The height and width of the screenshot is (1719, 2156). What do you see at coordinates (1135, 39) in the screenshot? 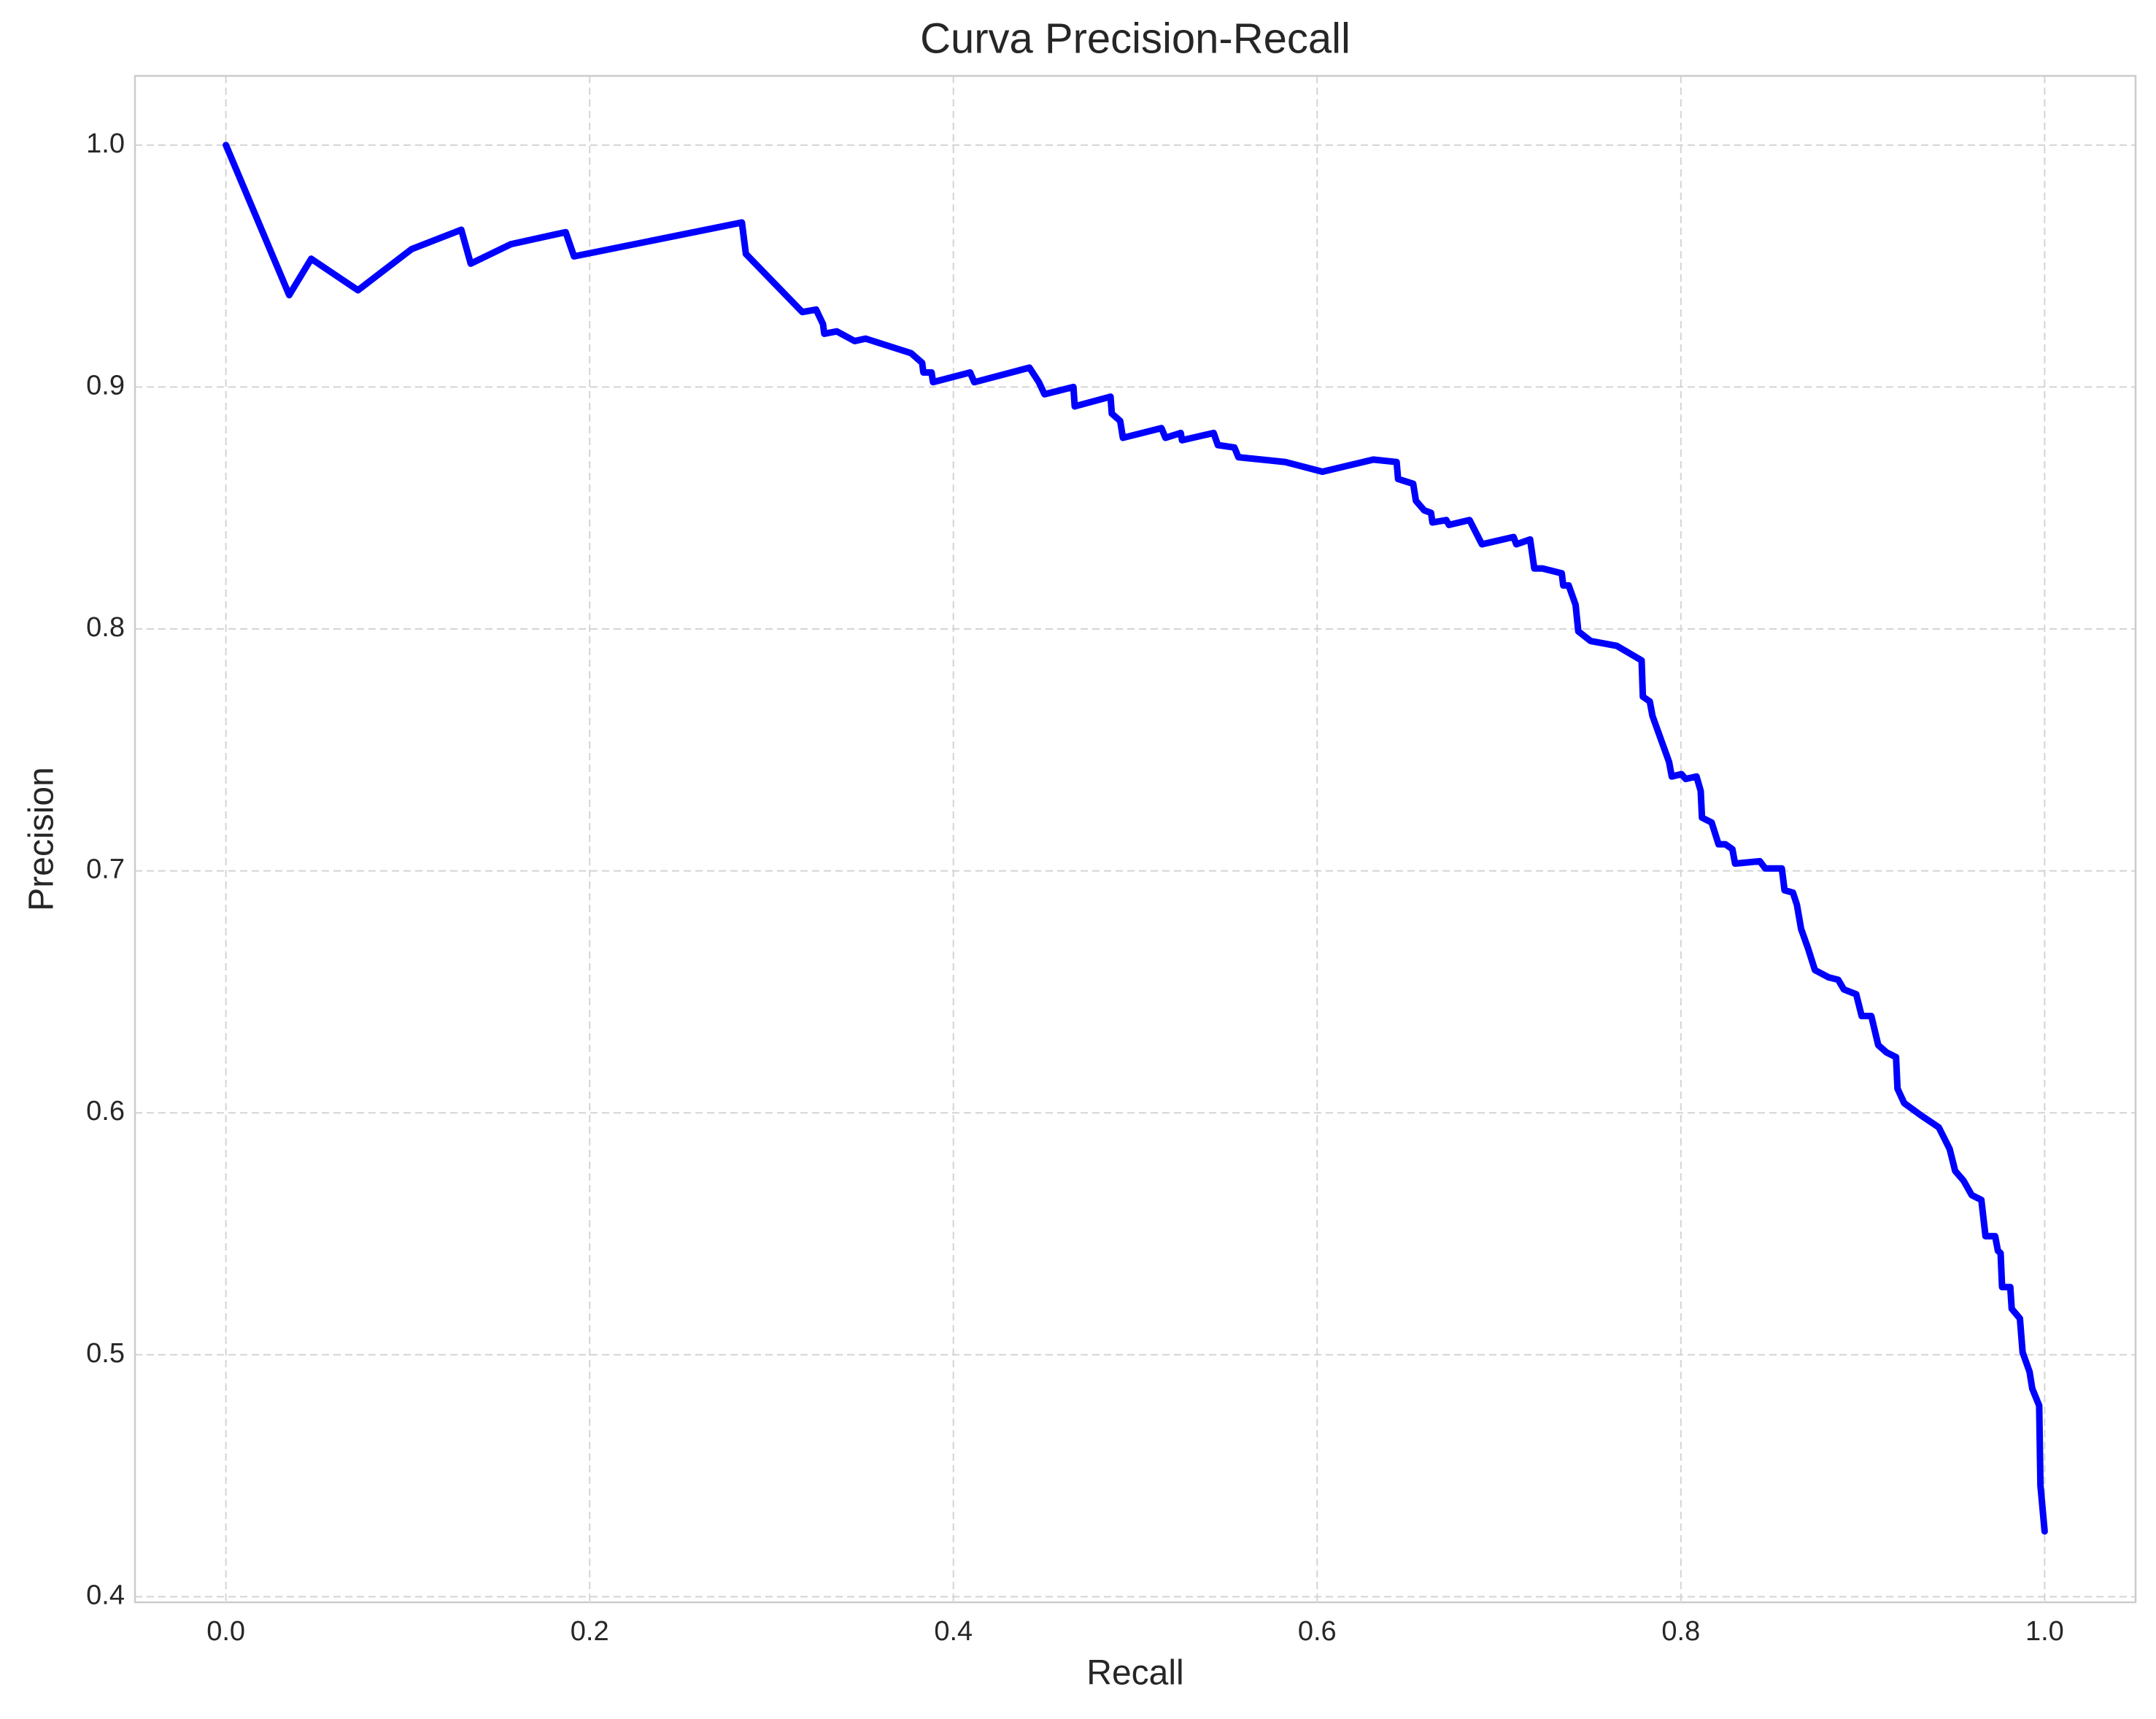
I see `chart-title: Curva Precision-Recall` at bounding box center [1135, 39].